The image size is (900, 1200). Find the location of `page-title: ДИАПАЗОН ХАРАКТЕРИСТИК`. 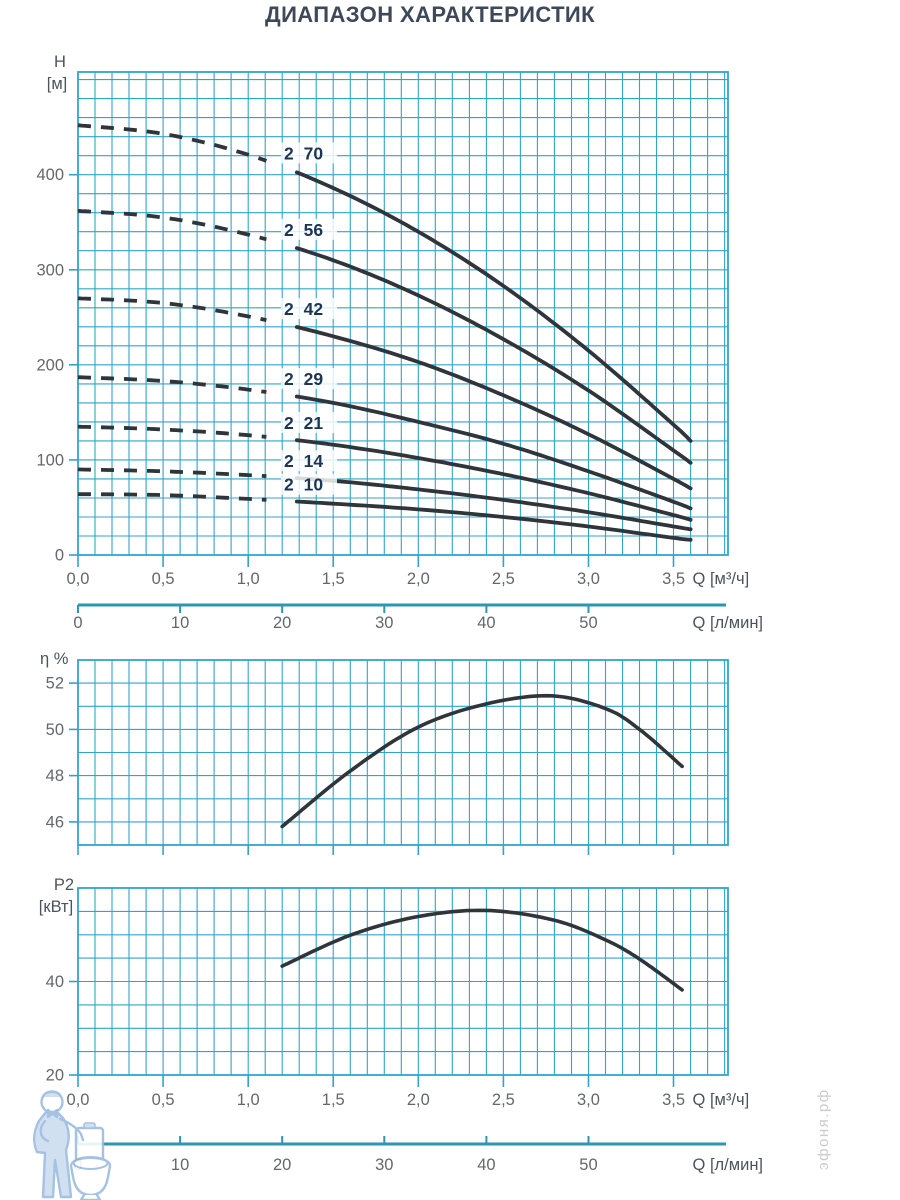

page-title: ДИАПАЗОН ХАРАКТЕРИСТИК is located at coordinates (430, 14).